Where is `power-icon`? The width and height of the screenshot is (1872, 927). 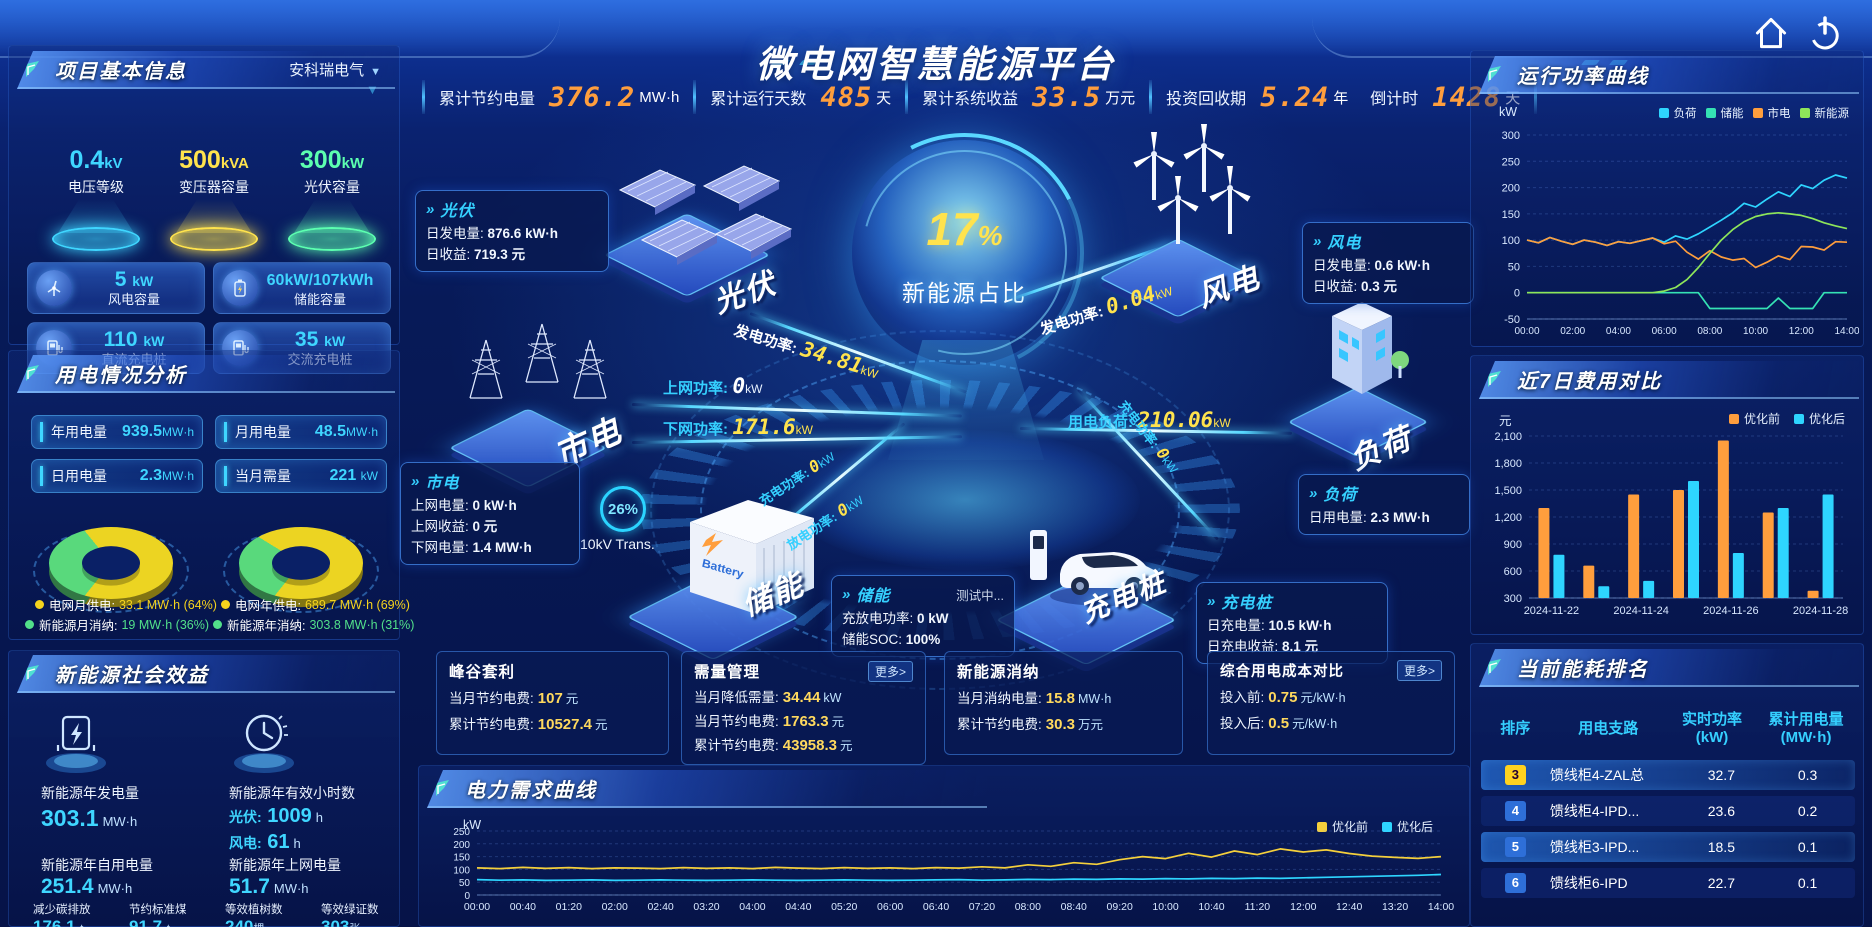 power-icon is located at coordinates (1825, 33).